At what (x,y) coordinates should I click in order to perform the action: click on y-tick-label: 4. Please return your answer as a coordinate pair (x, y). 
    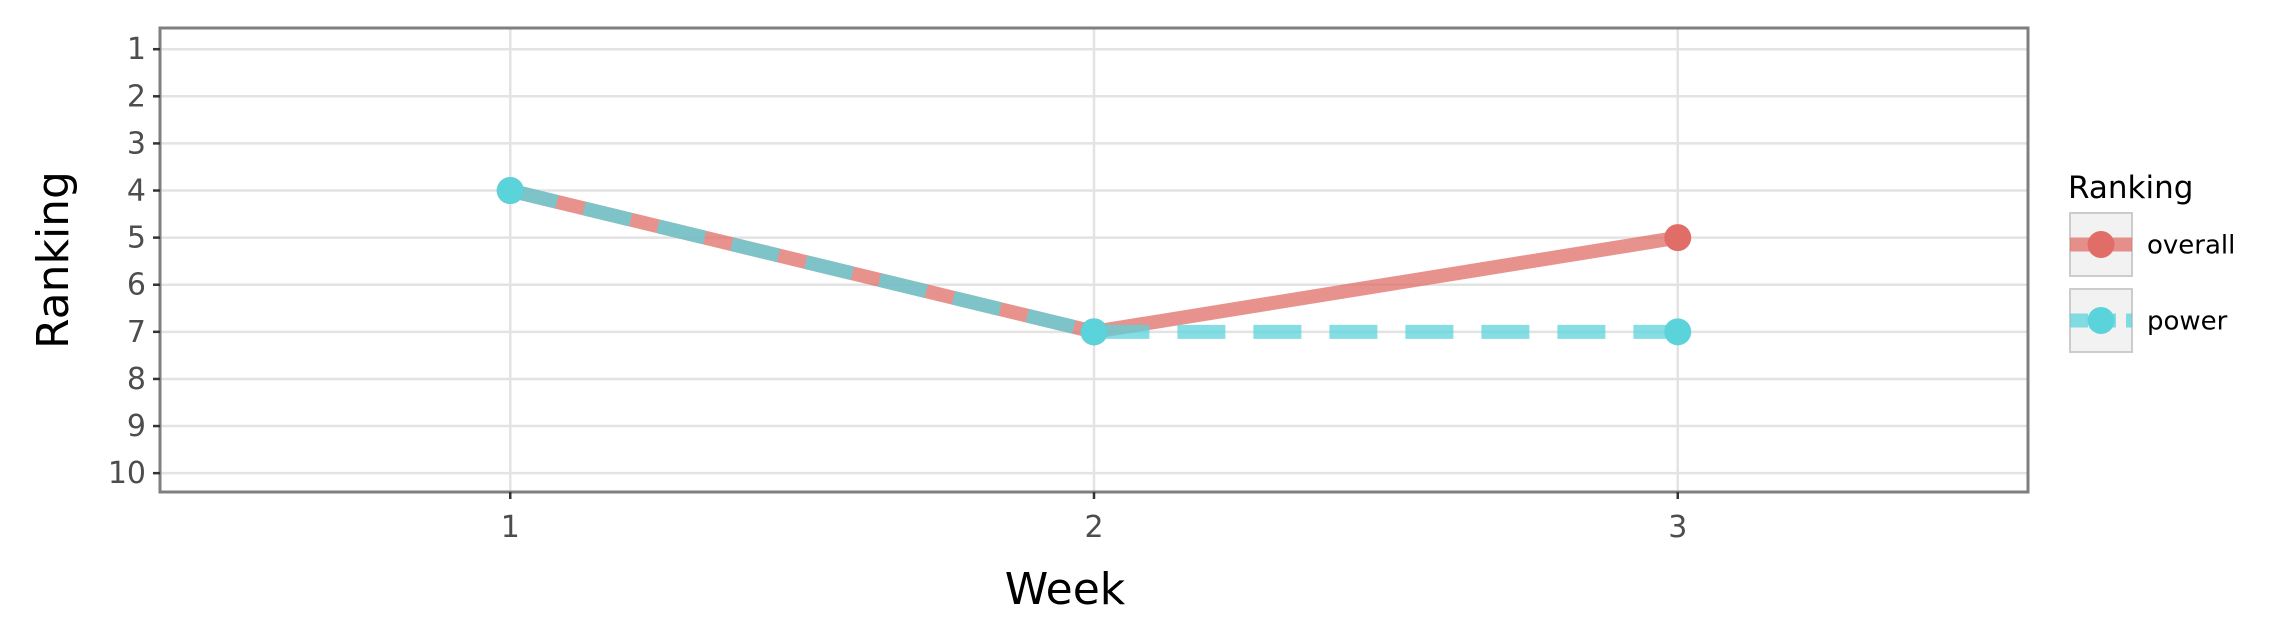
    Looking at the image, I should click on (136, 191).